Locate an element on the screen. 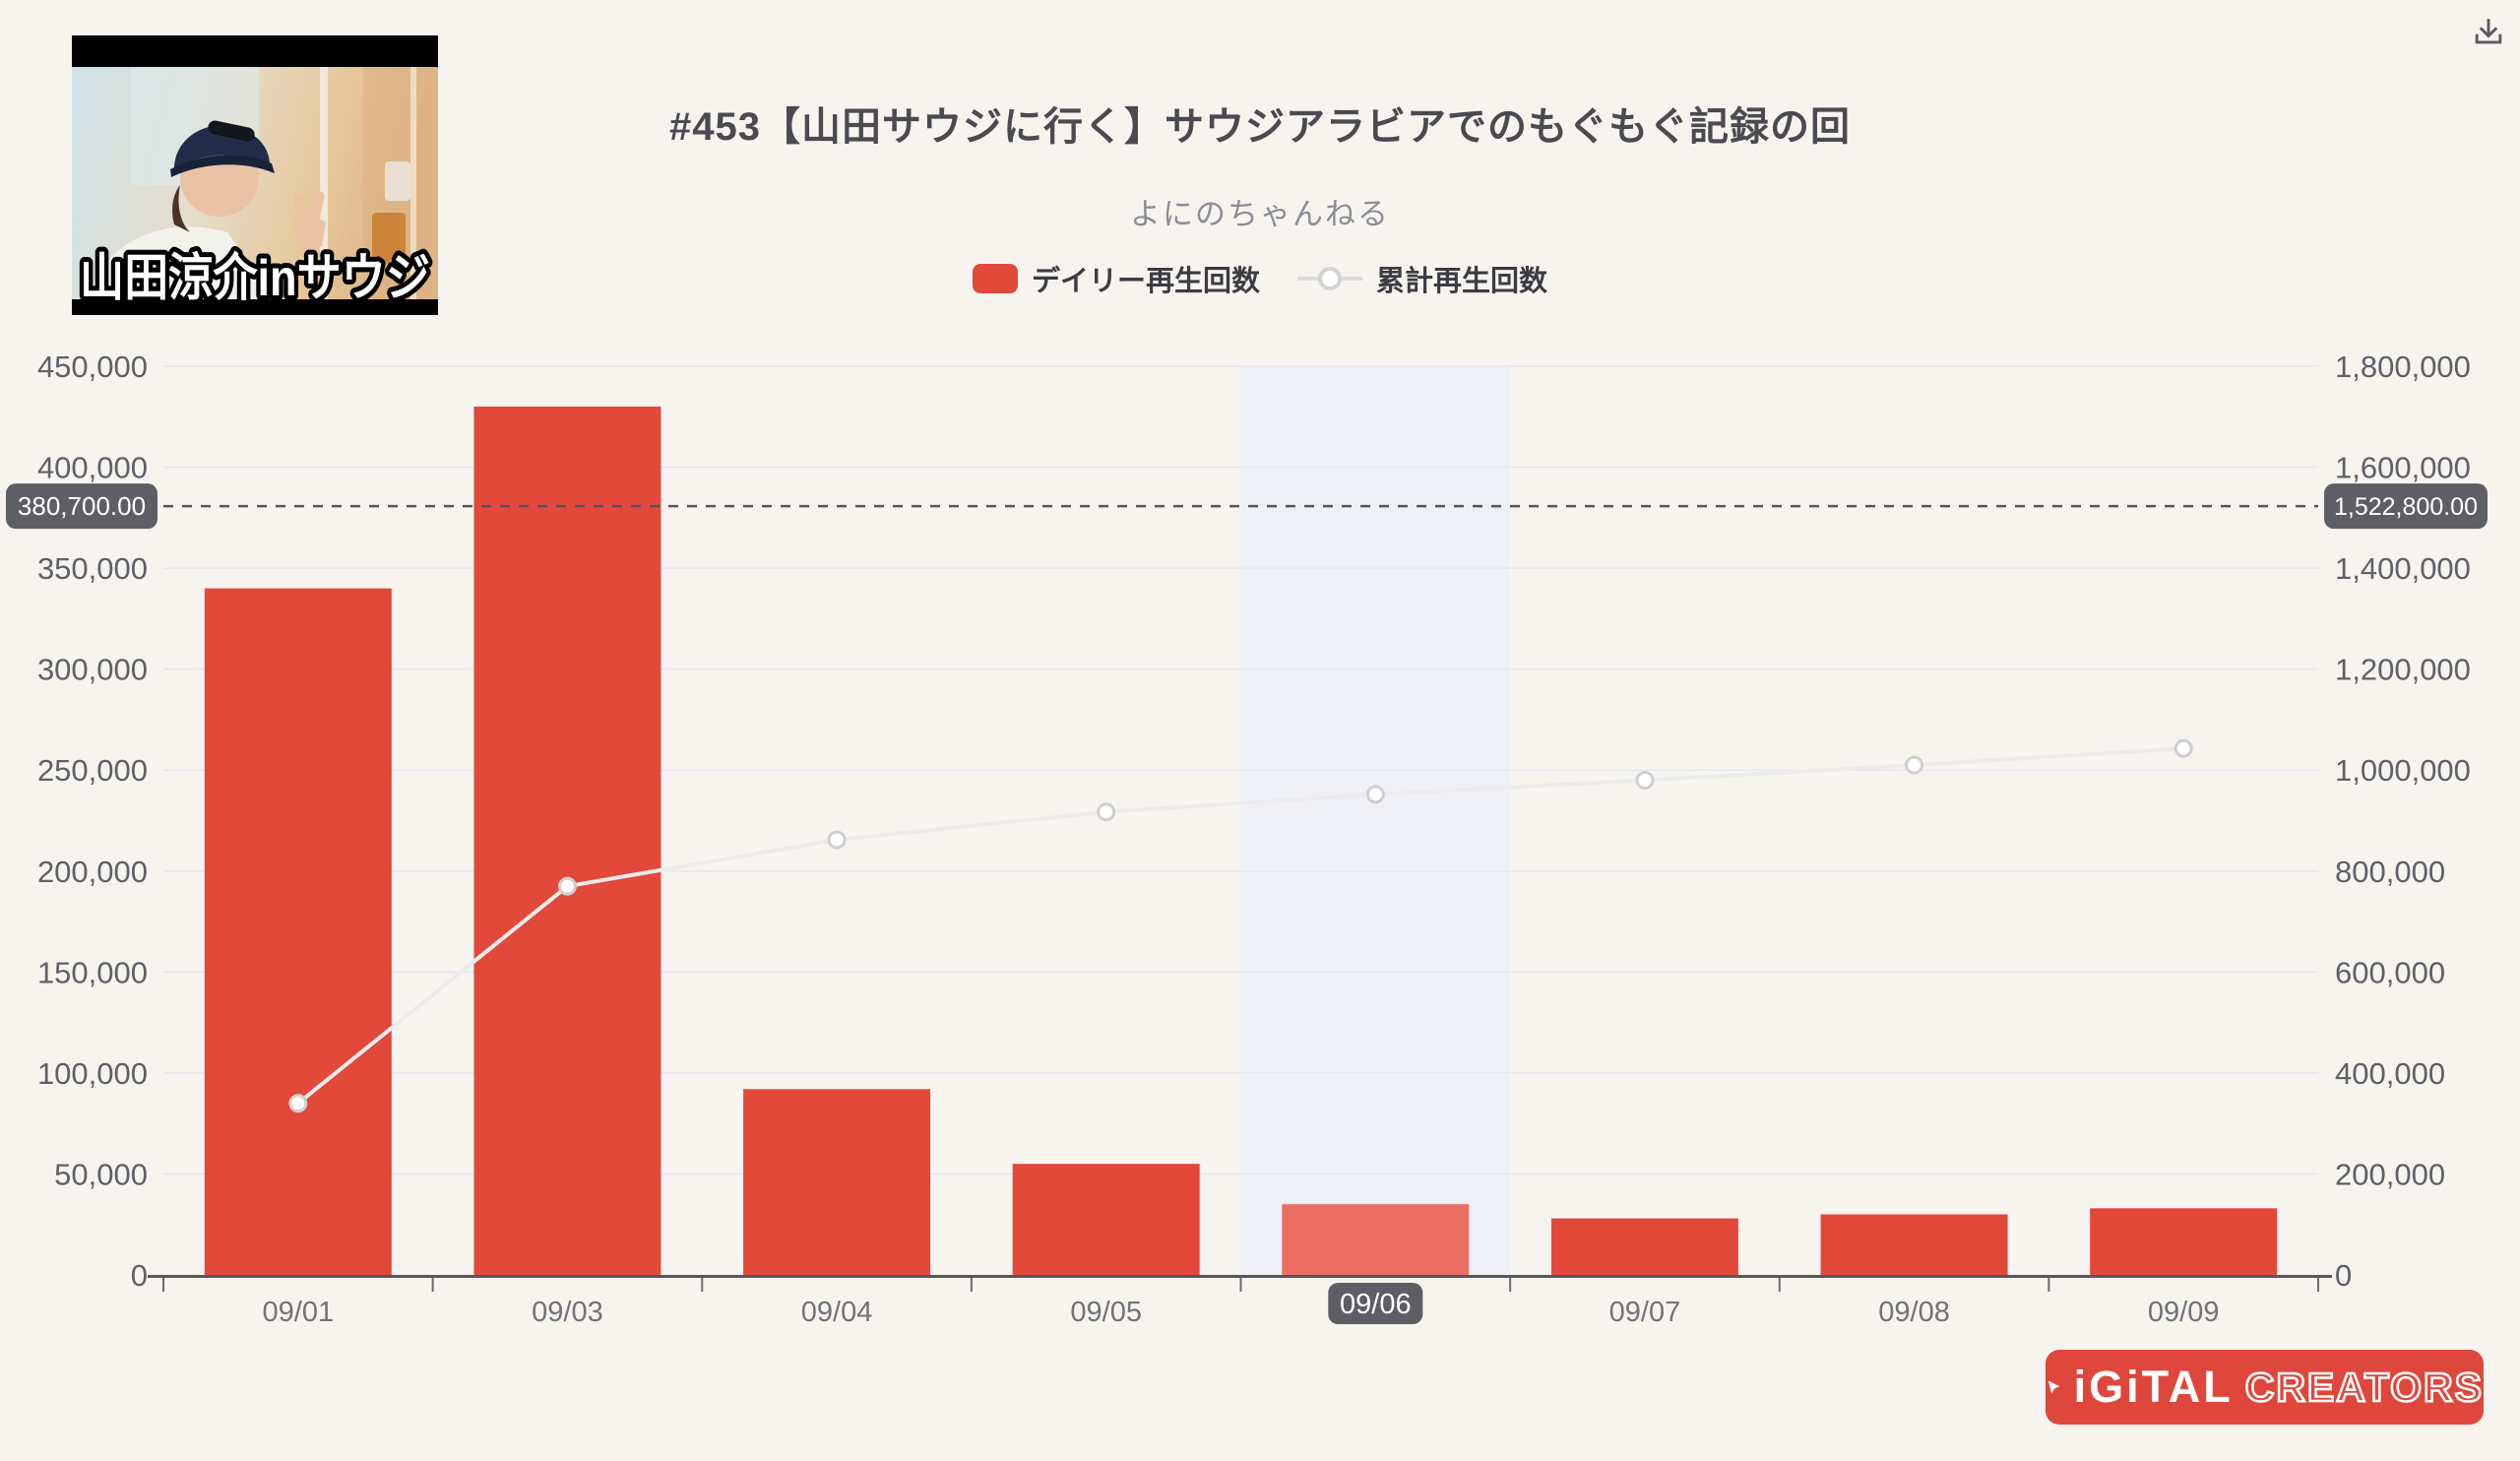 This screenshot has height=1461, width=2520. legend-item-daily: デイリー再生回数 is located at coordinates (1116, 278).